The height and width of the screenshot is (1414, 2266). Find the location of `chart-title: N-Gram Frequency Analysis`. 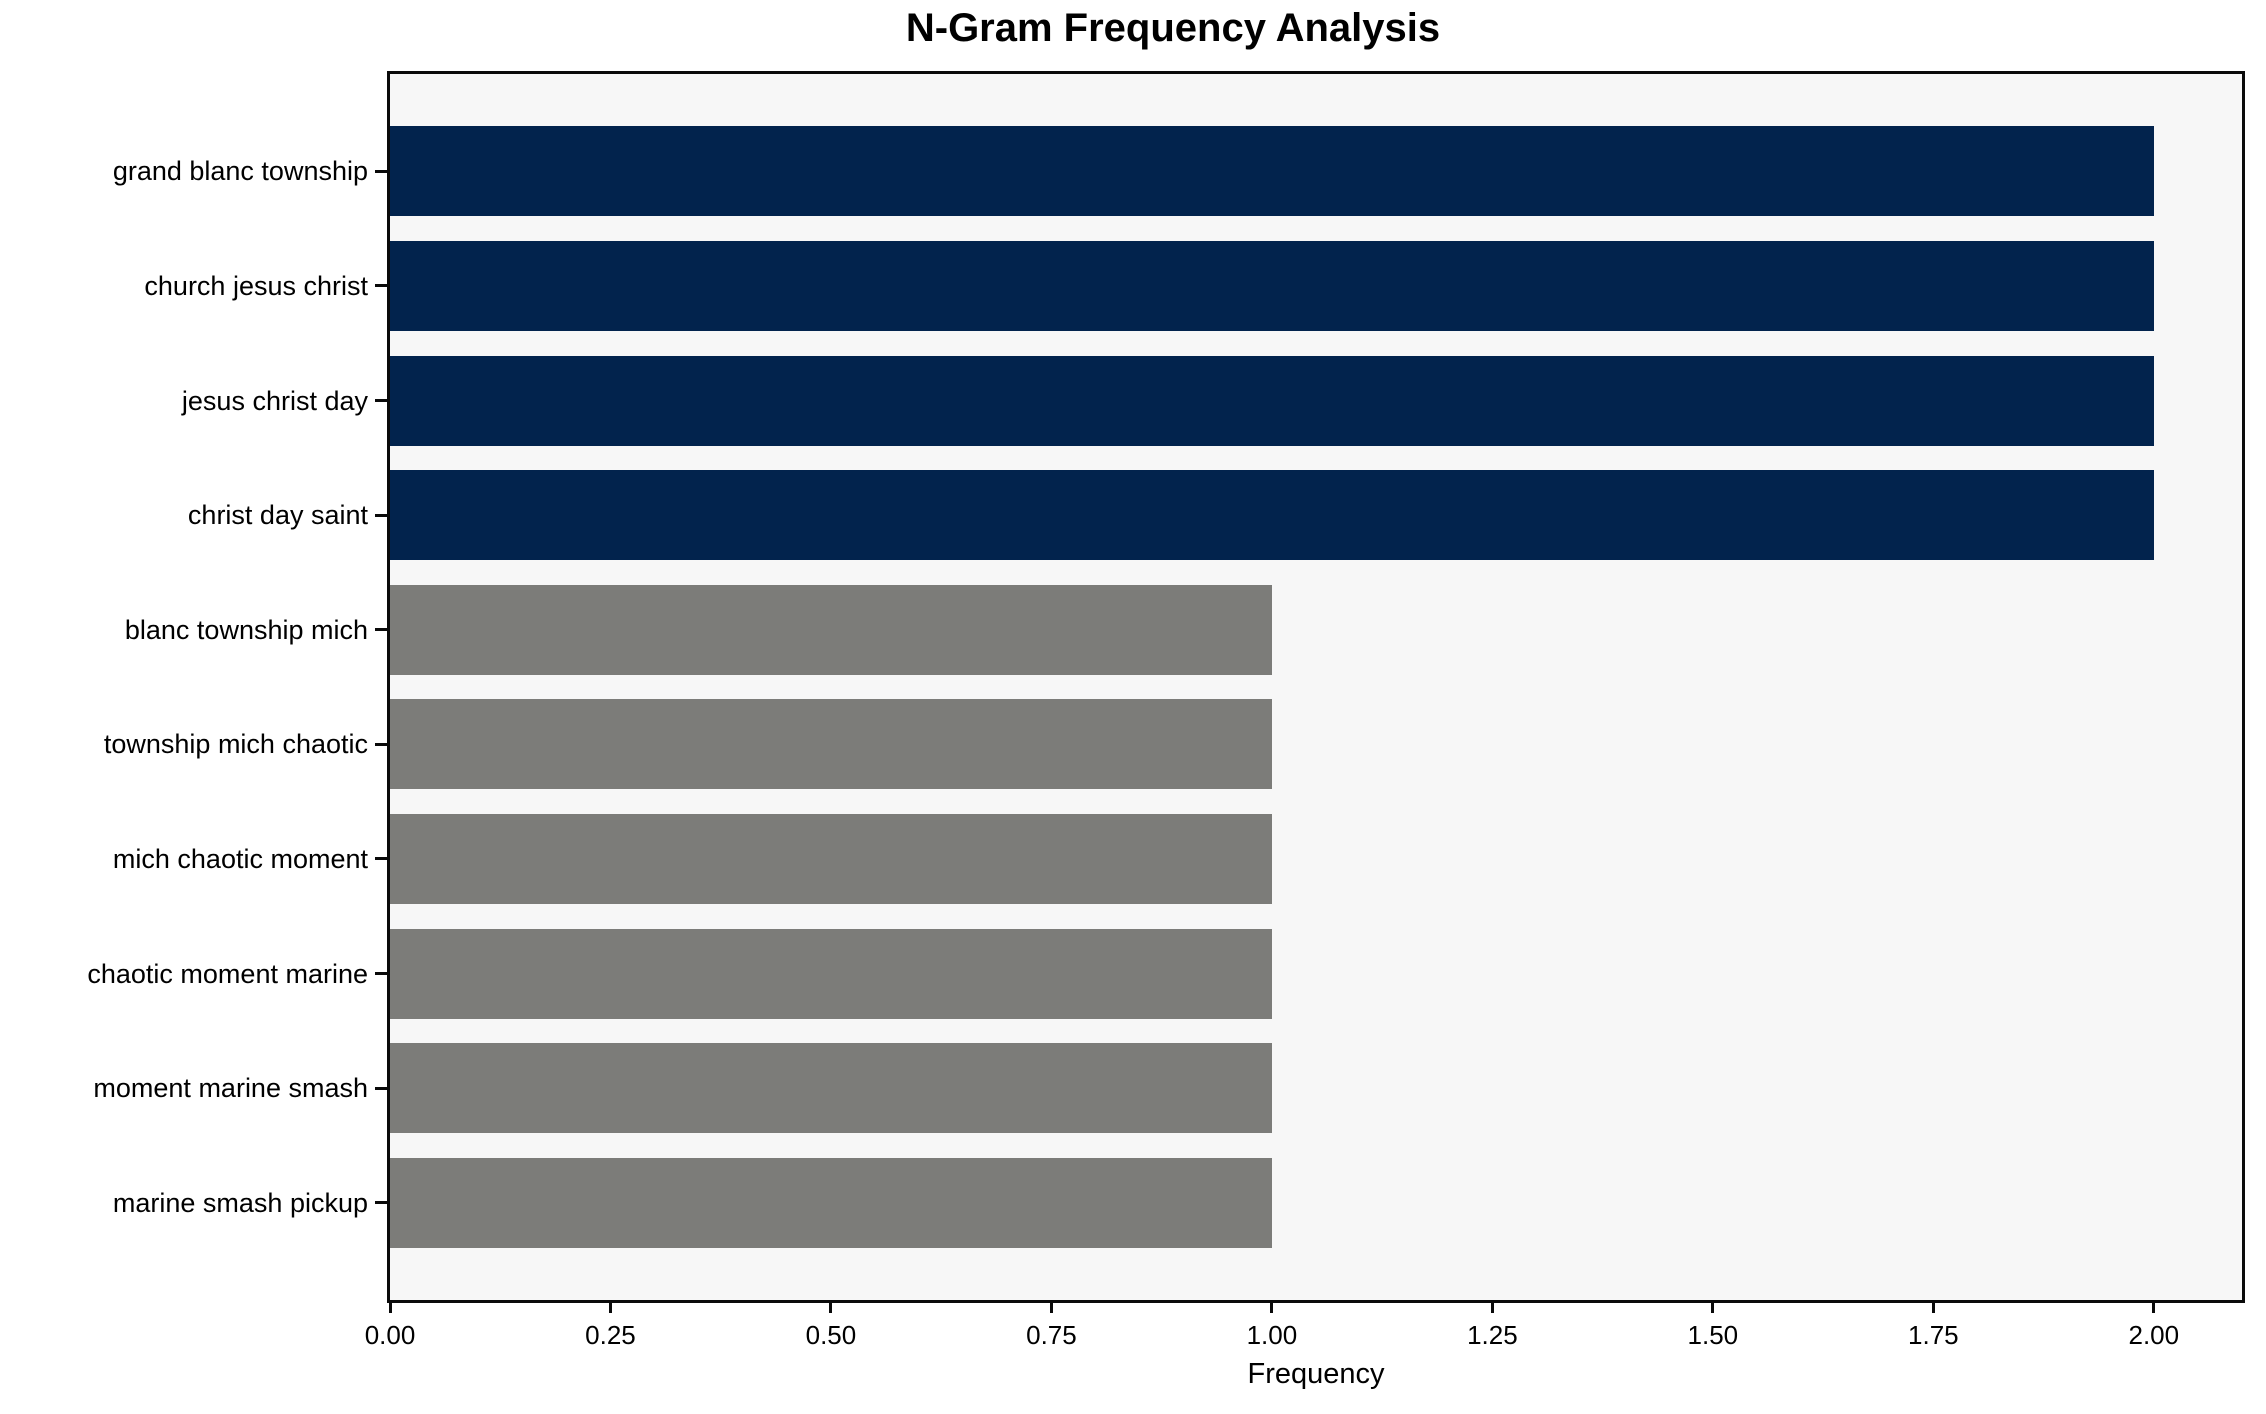

chart-title: N-Gram Frequency Analysis is located at coordinates (1173, 28).